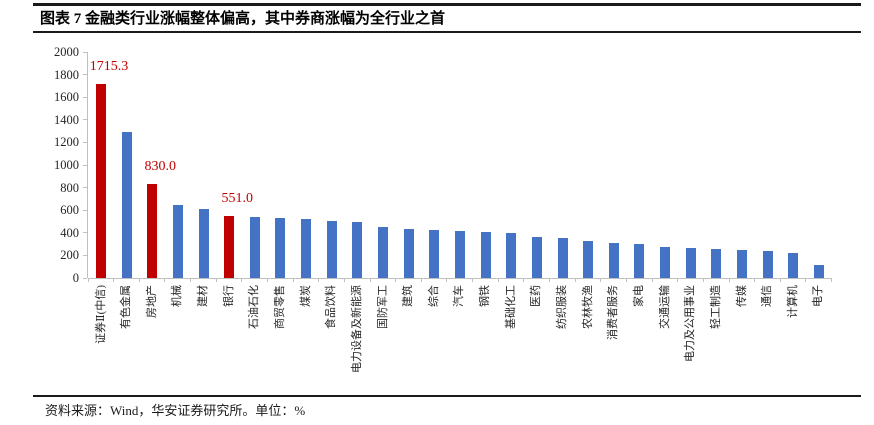 This screenshot has height=425, width=874. What do you see at coordinates (408, 296) in the screenshot?
I see `x-axis-label: 建筑` at bounding box center [408, 296].